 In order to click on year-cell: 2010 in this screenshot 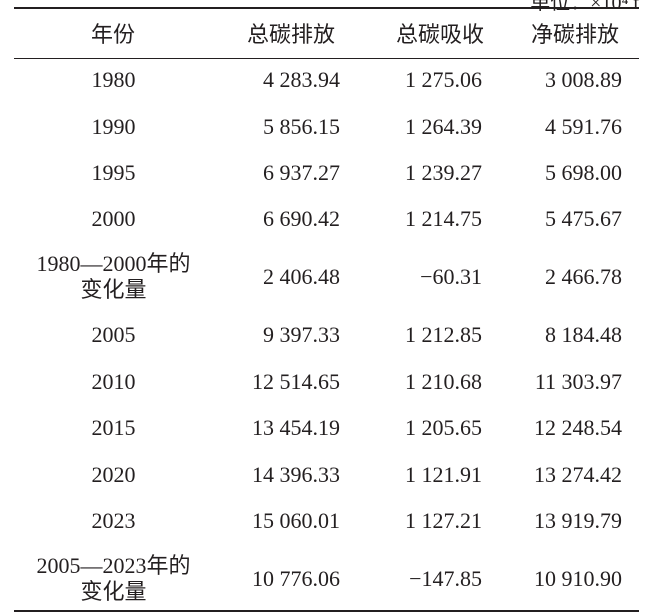, I will do `click(113, 381)`.